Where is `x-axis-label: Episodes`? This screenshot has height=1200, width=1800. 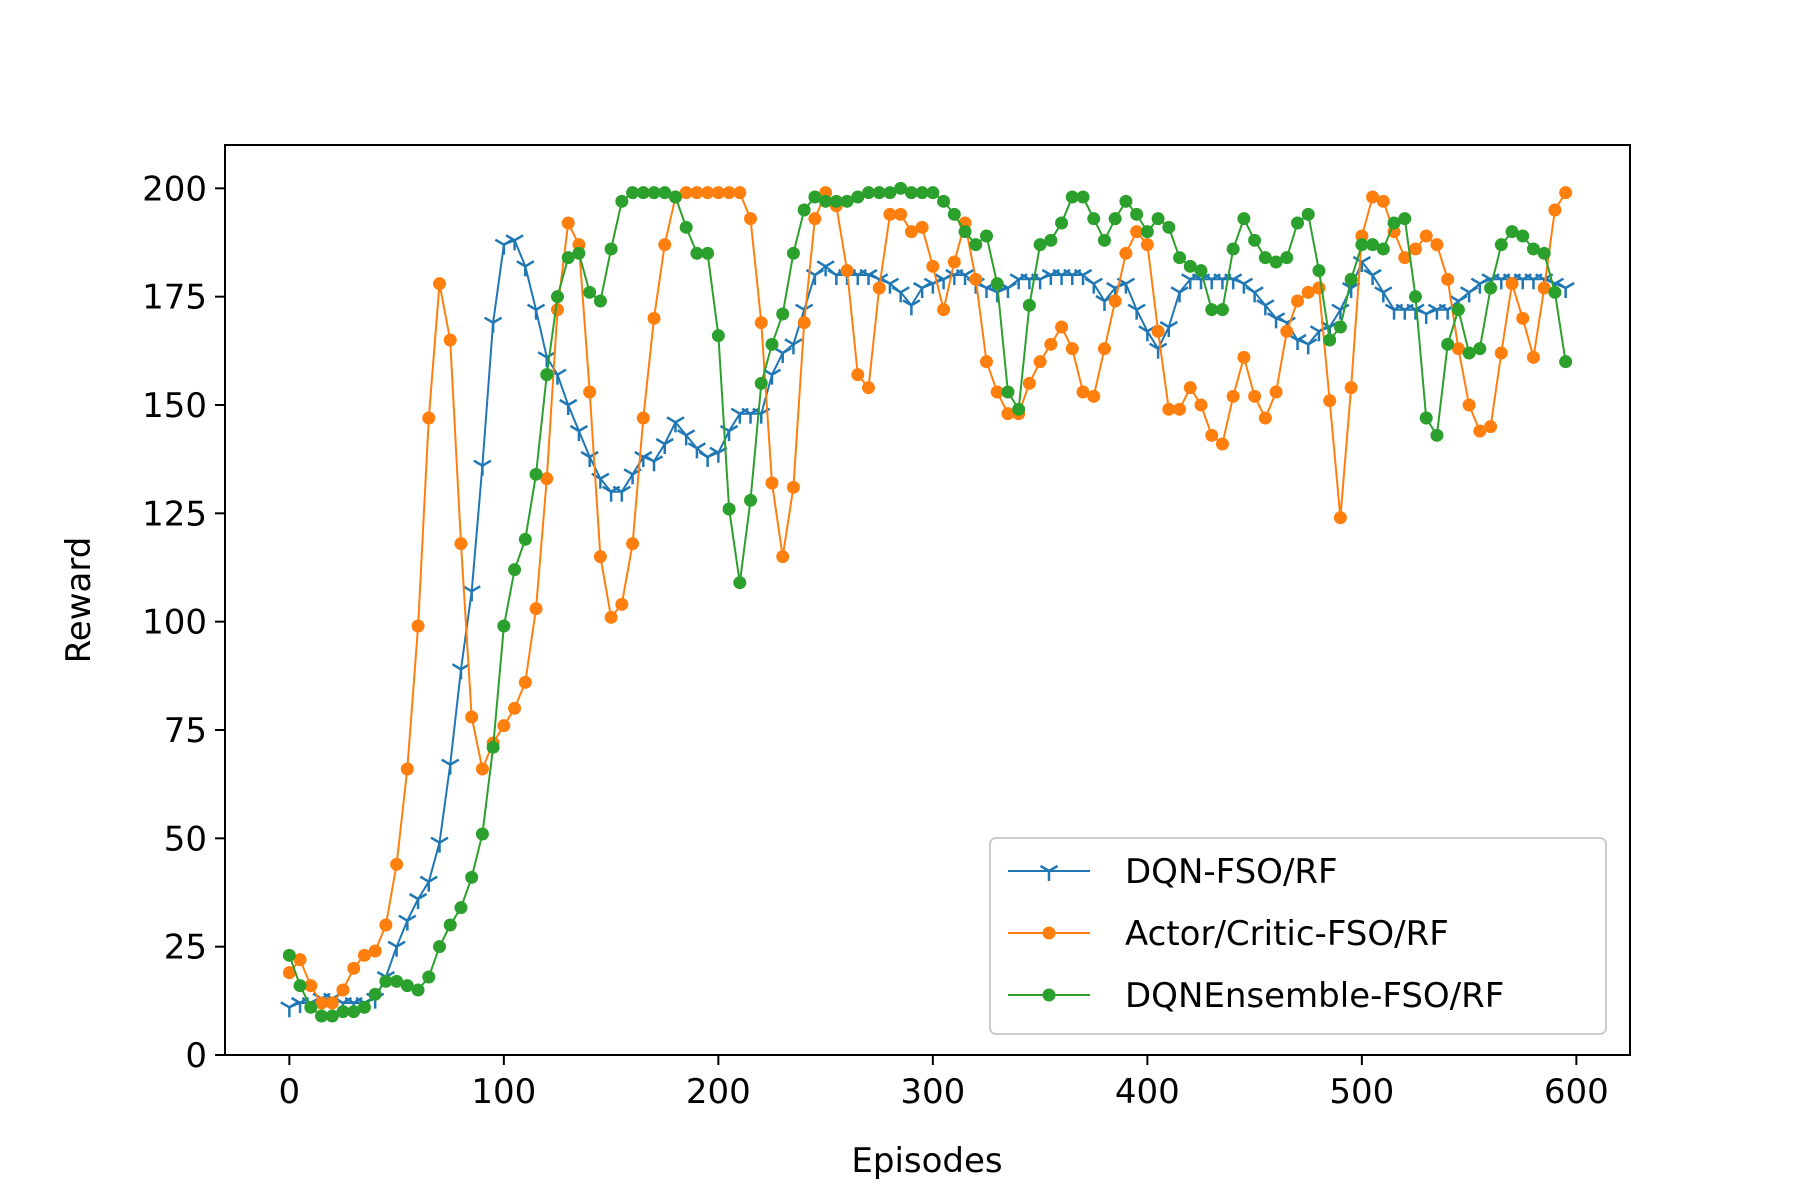
x-axis-label: Episodes is located at coordinates (926, 1161).